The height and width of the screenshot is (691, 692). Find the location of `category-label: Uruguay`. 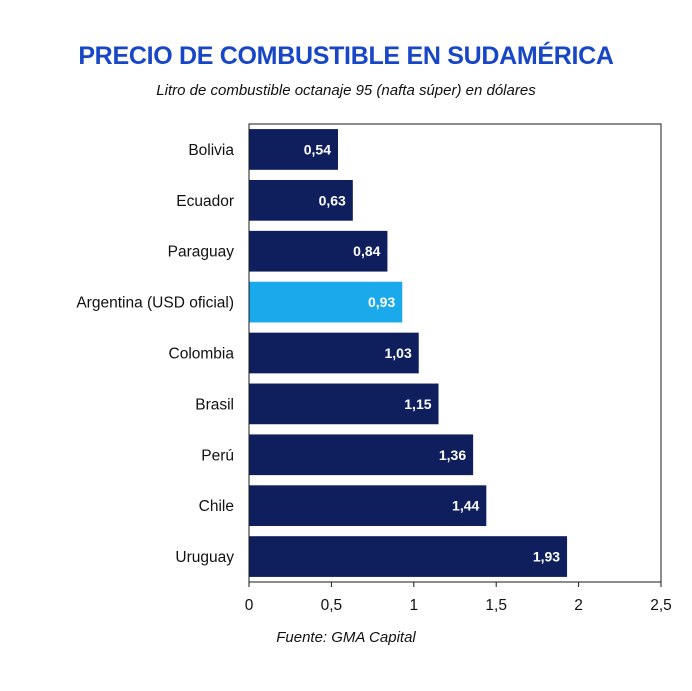

category-label: Uruguay is located at coordinates (204, 557).